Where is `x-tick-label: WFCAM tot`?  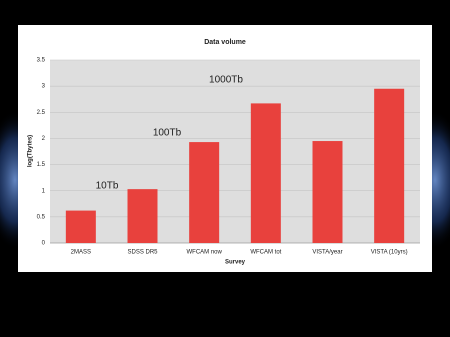 x-tick-label: WFCAM tot is located at coordinates (265, 253).